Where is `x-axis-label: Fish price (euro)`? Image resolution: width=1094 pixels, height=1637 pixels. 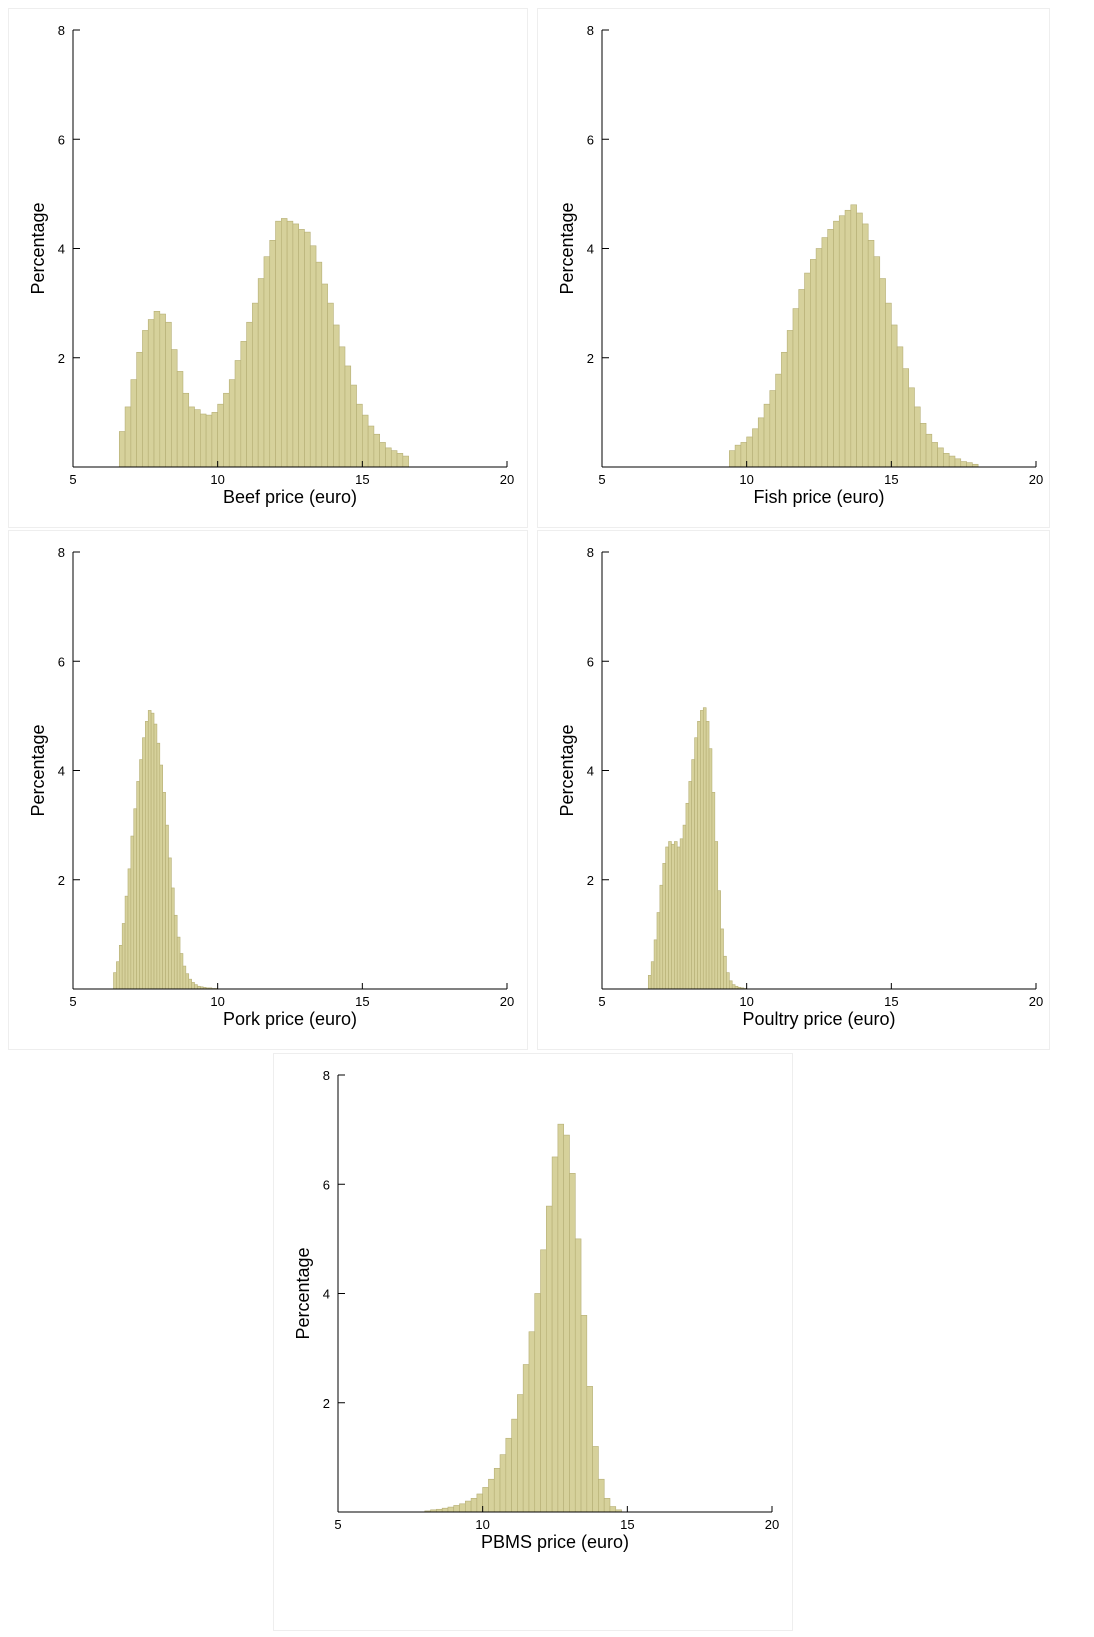
x-axis-label: Fish price (euro) is located at coordinates (818, 497).